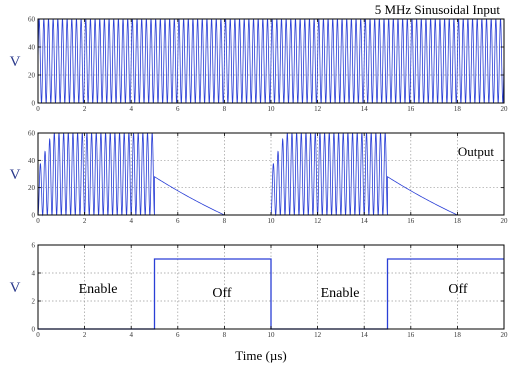 This screenshot has width=514, height=369. Describe the element at coordinates (438, 9) in the screenshot. I see `annotation-label: 5 MHz Sinusoidal Input` at that location.